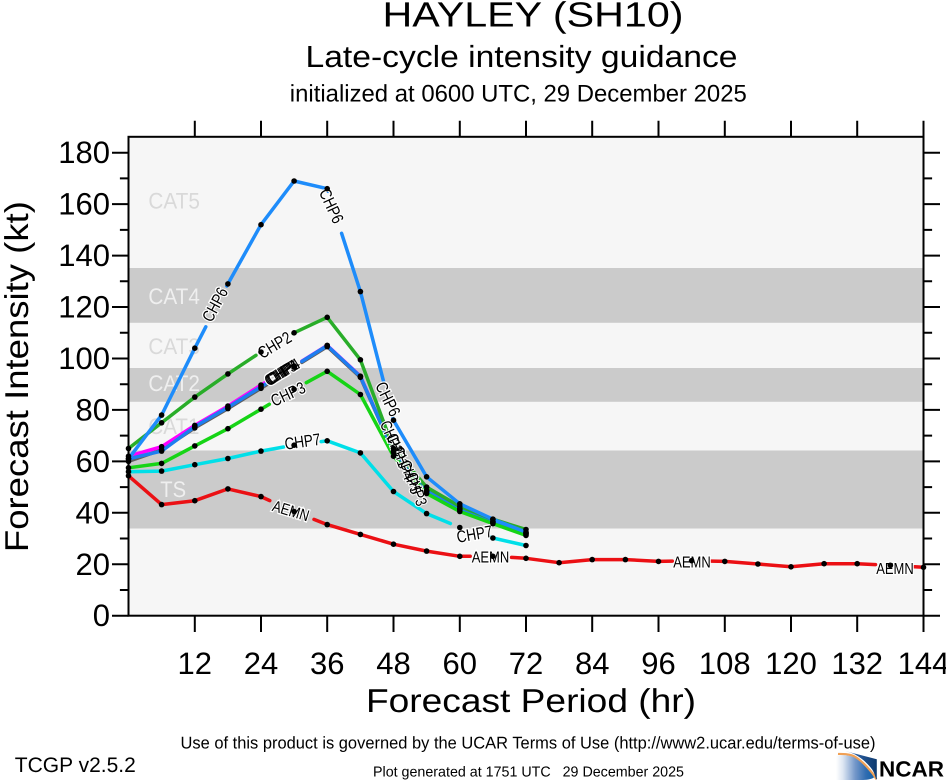  What do you see at coordinates (174, 296) in the screenshot?
I see `svg-text: CAT4` at bounding box center [174, 296].